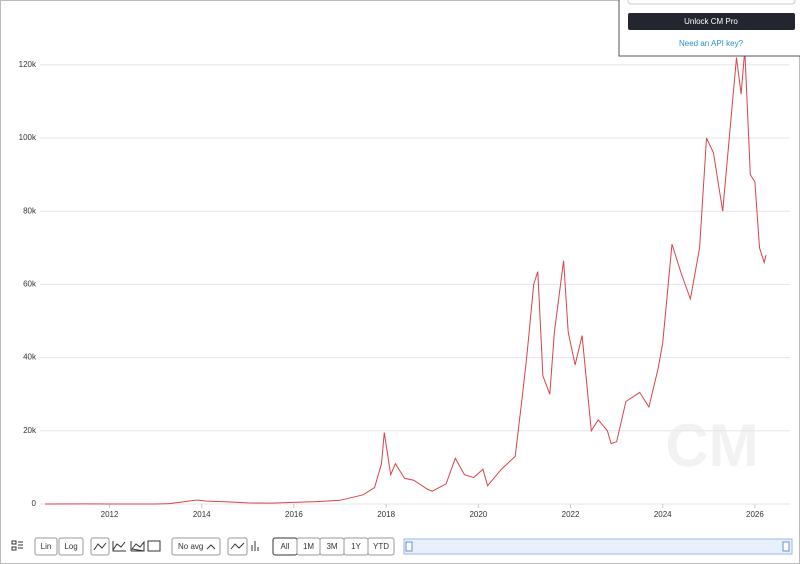 The width and height of the screenshot is (800, 564). Describe the element at coordinates (386, 514) in the screenshot. I see `x-tick-label: 2018` at that location.